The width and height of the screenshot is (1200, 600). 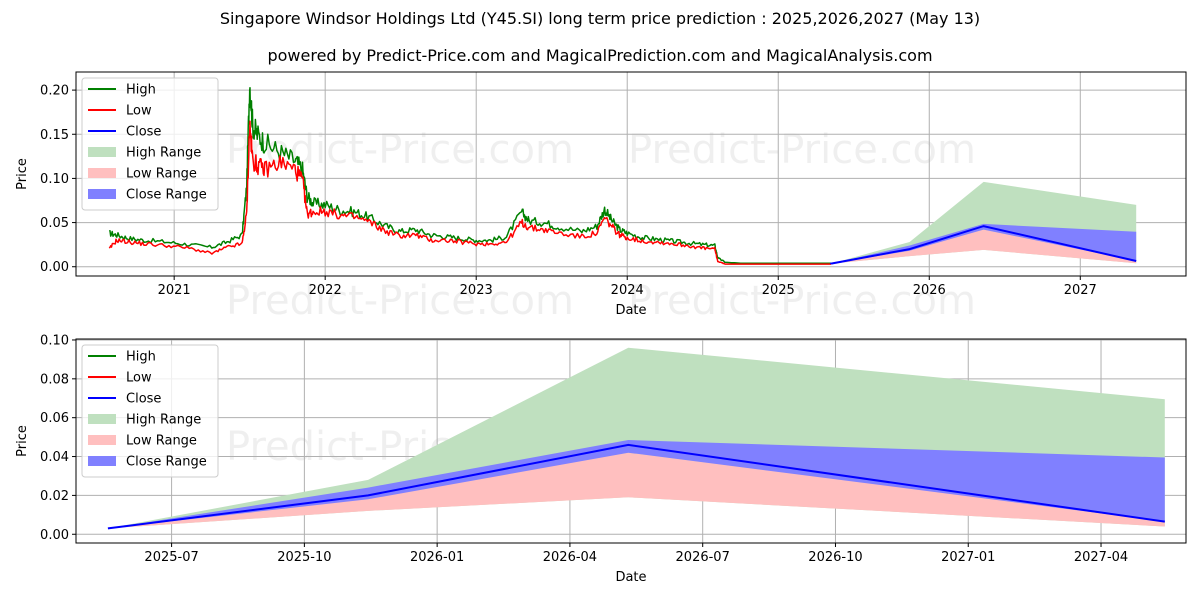 I want to click on y-tick-label: 0.08, so click(x=54, y=379).